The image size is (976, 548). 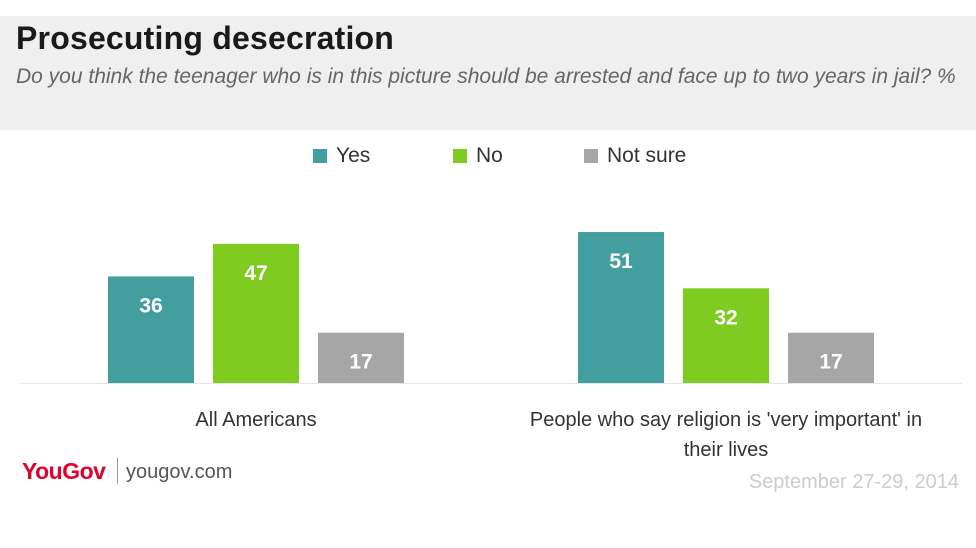 I want to click on legend-item-not-sure: Not sure, so click(x=635, y=156).